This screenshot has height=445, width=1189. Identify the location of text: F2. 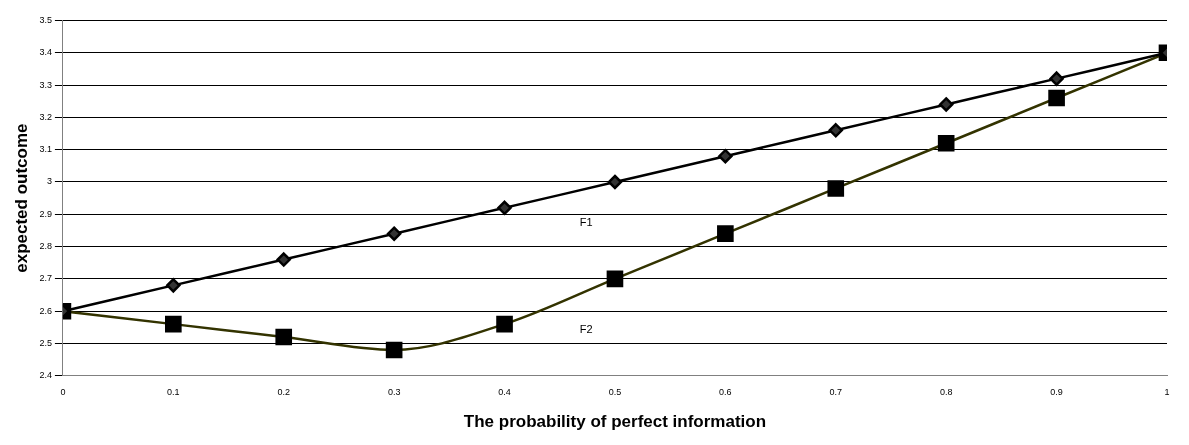
(586, 328).